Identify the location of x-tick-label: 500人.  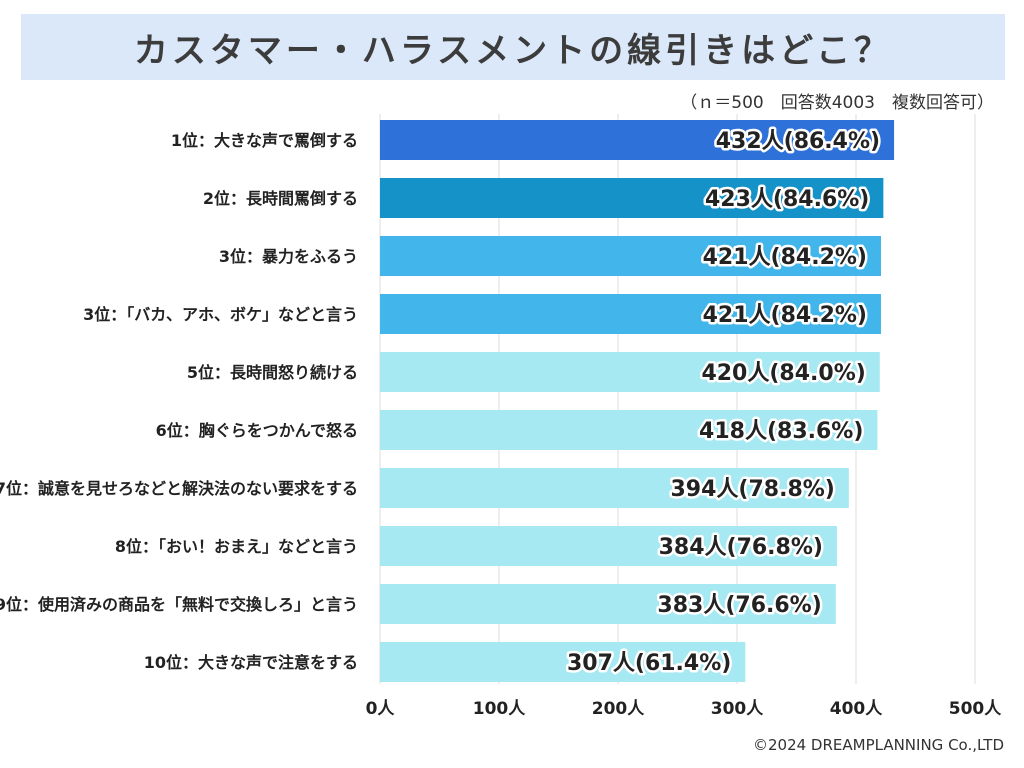
(975, 709).